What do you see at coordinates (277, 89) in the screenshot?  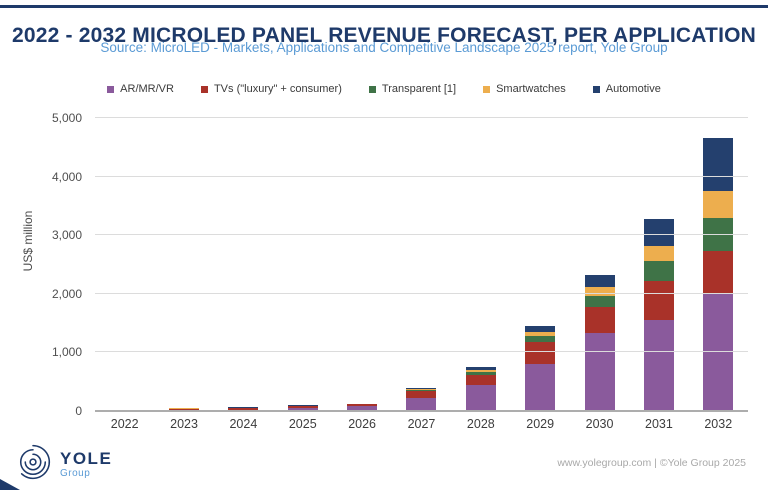 I see `legend-label: TVs ("luxury" + consumer)` at bounding box center [277, 89].